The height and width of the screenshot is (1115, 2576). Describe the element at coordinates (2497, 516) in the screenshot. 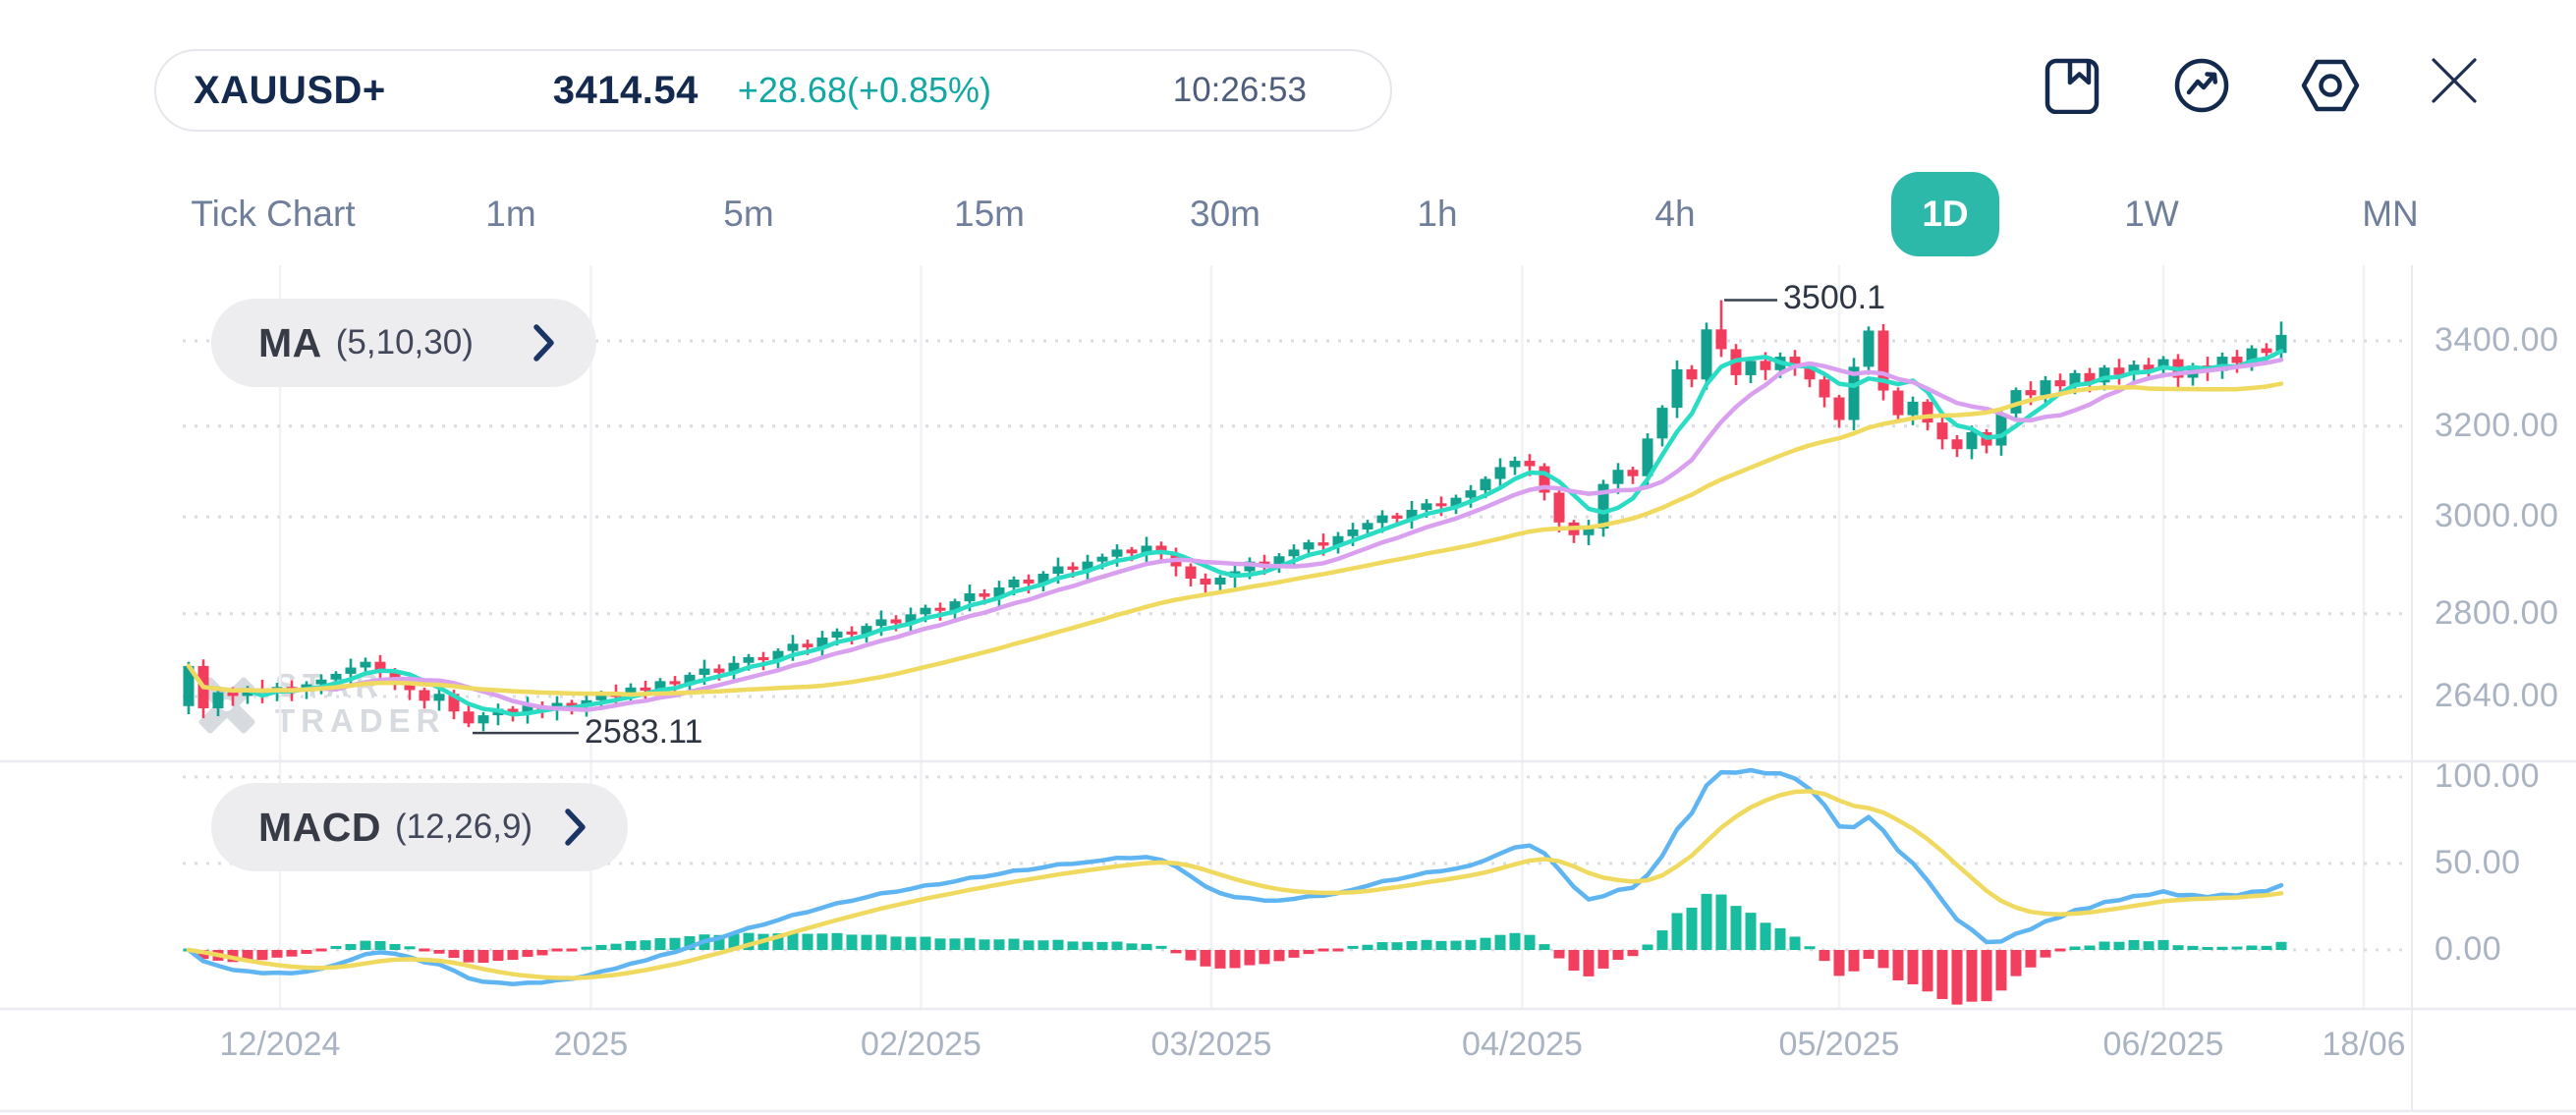

I see `price-tick-label: 3000.00` at that location.